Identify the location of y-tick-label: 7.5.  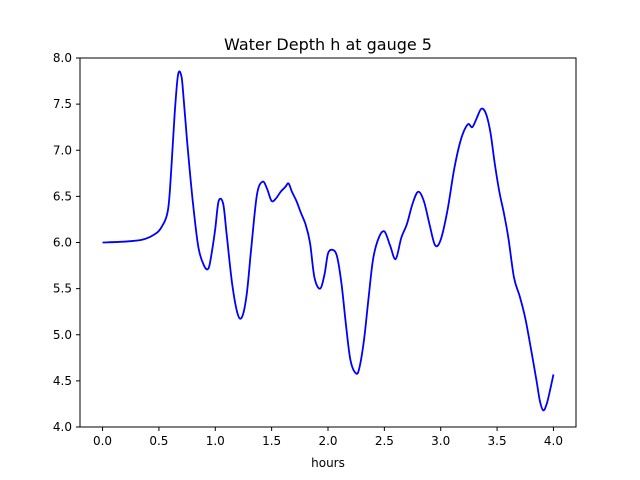
(62, 104).